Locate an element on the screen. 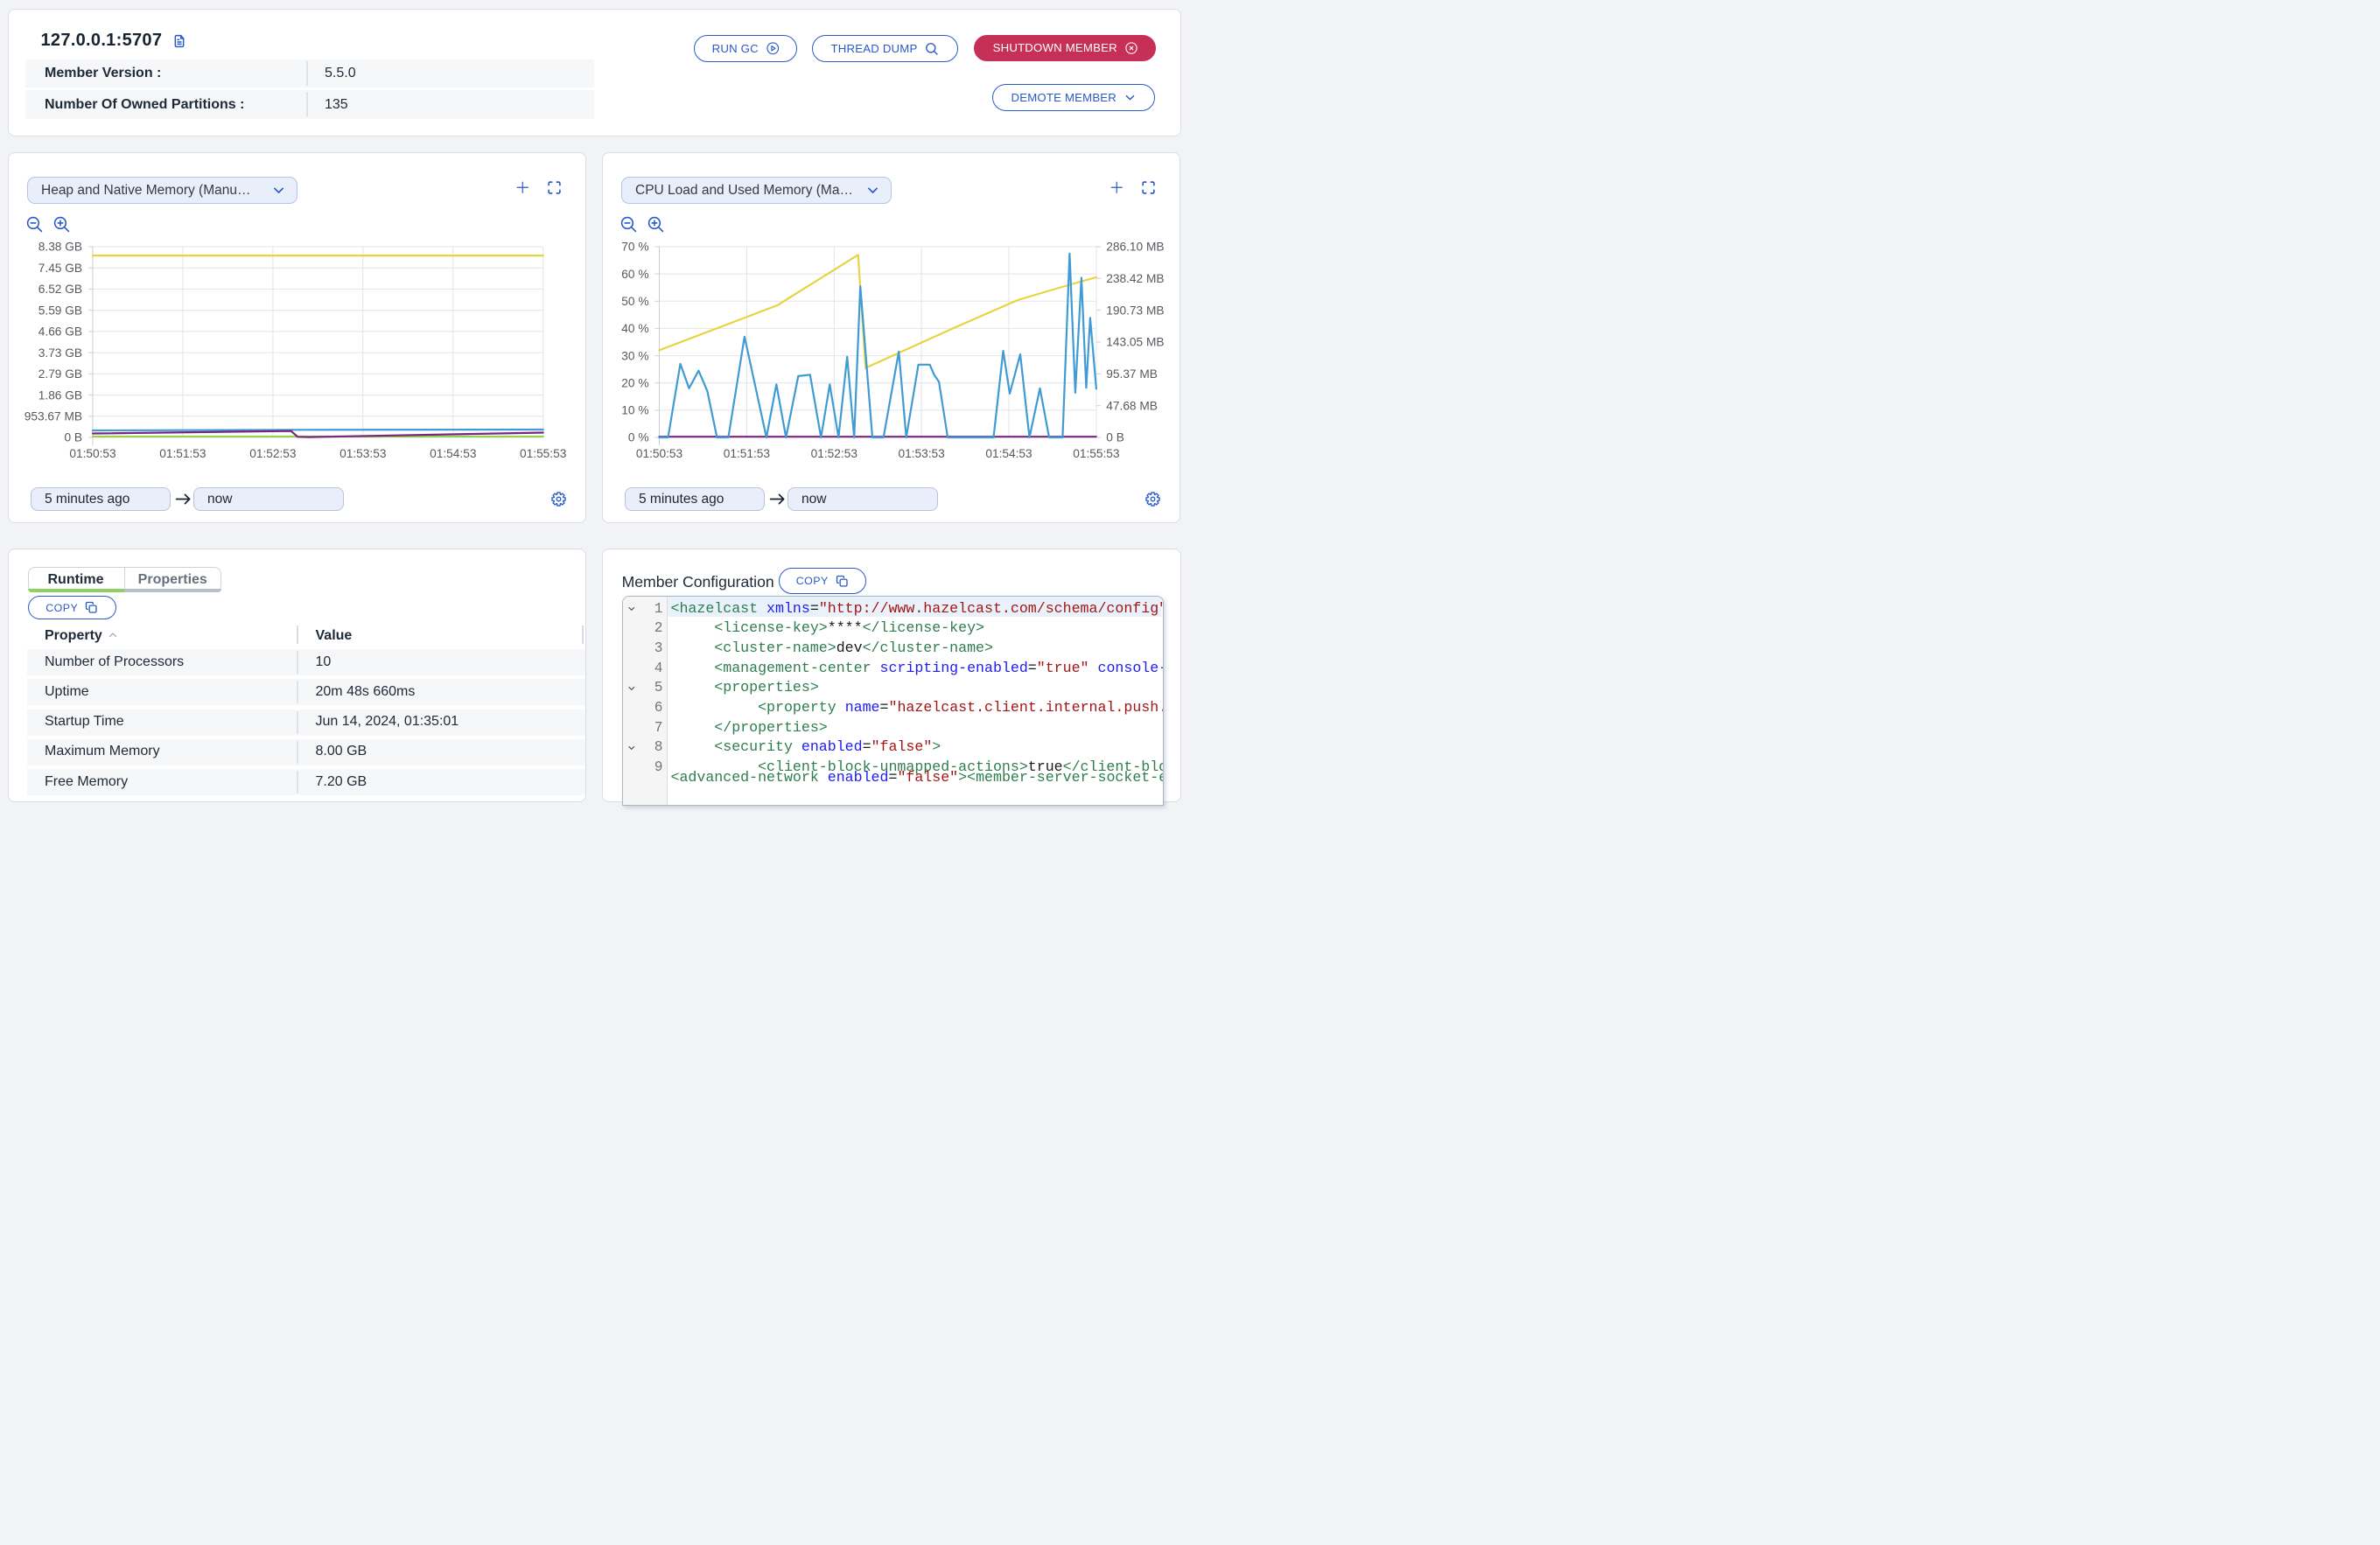  svg-text: 190.73 MB is located at coordinates (1135, 310).